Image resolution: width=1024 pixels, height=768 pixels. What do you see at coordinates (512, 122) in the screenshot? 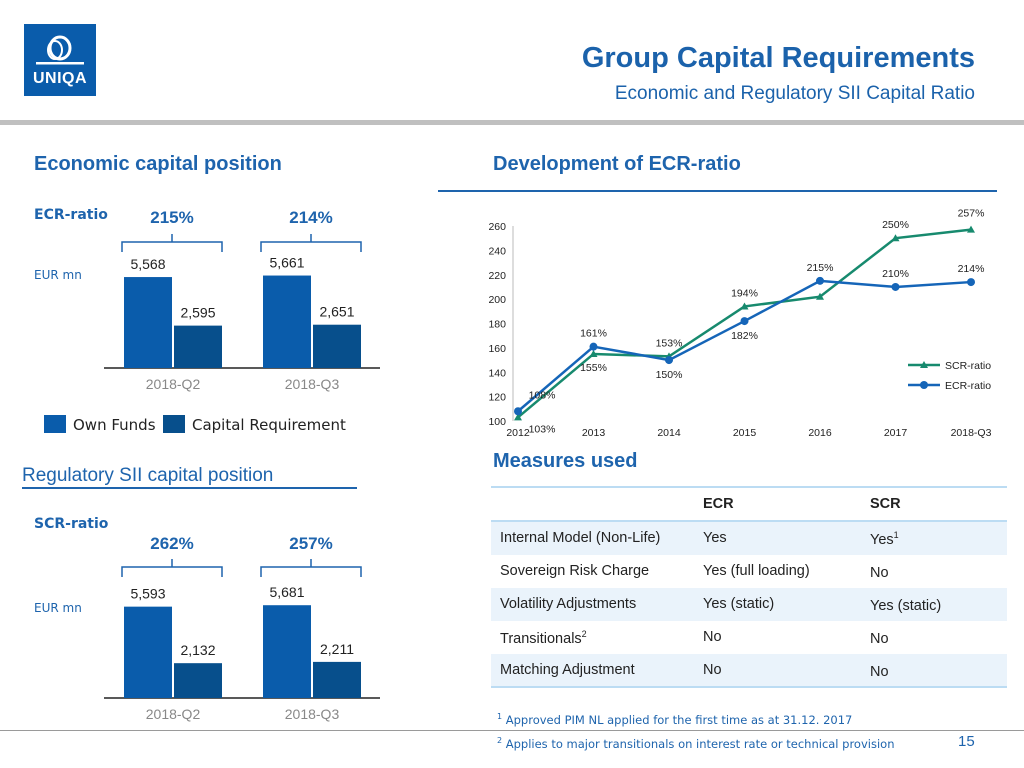
I see `header-divider` at bounding box center [512, 122].